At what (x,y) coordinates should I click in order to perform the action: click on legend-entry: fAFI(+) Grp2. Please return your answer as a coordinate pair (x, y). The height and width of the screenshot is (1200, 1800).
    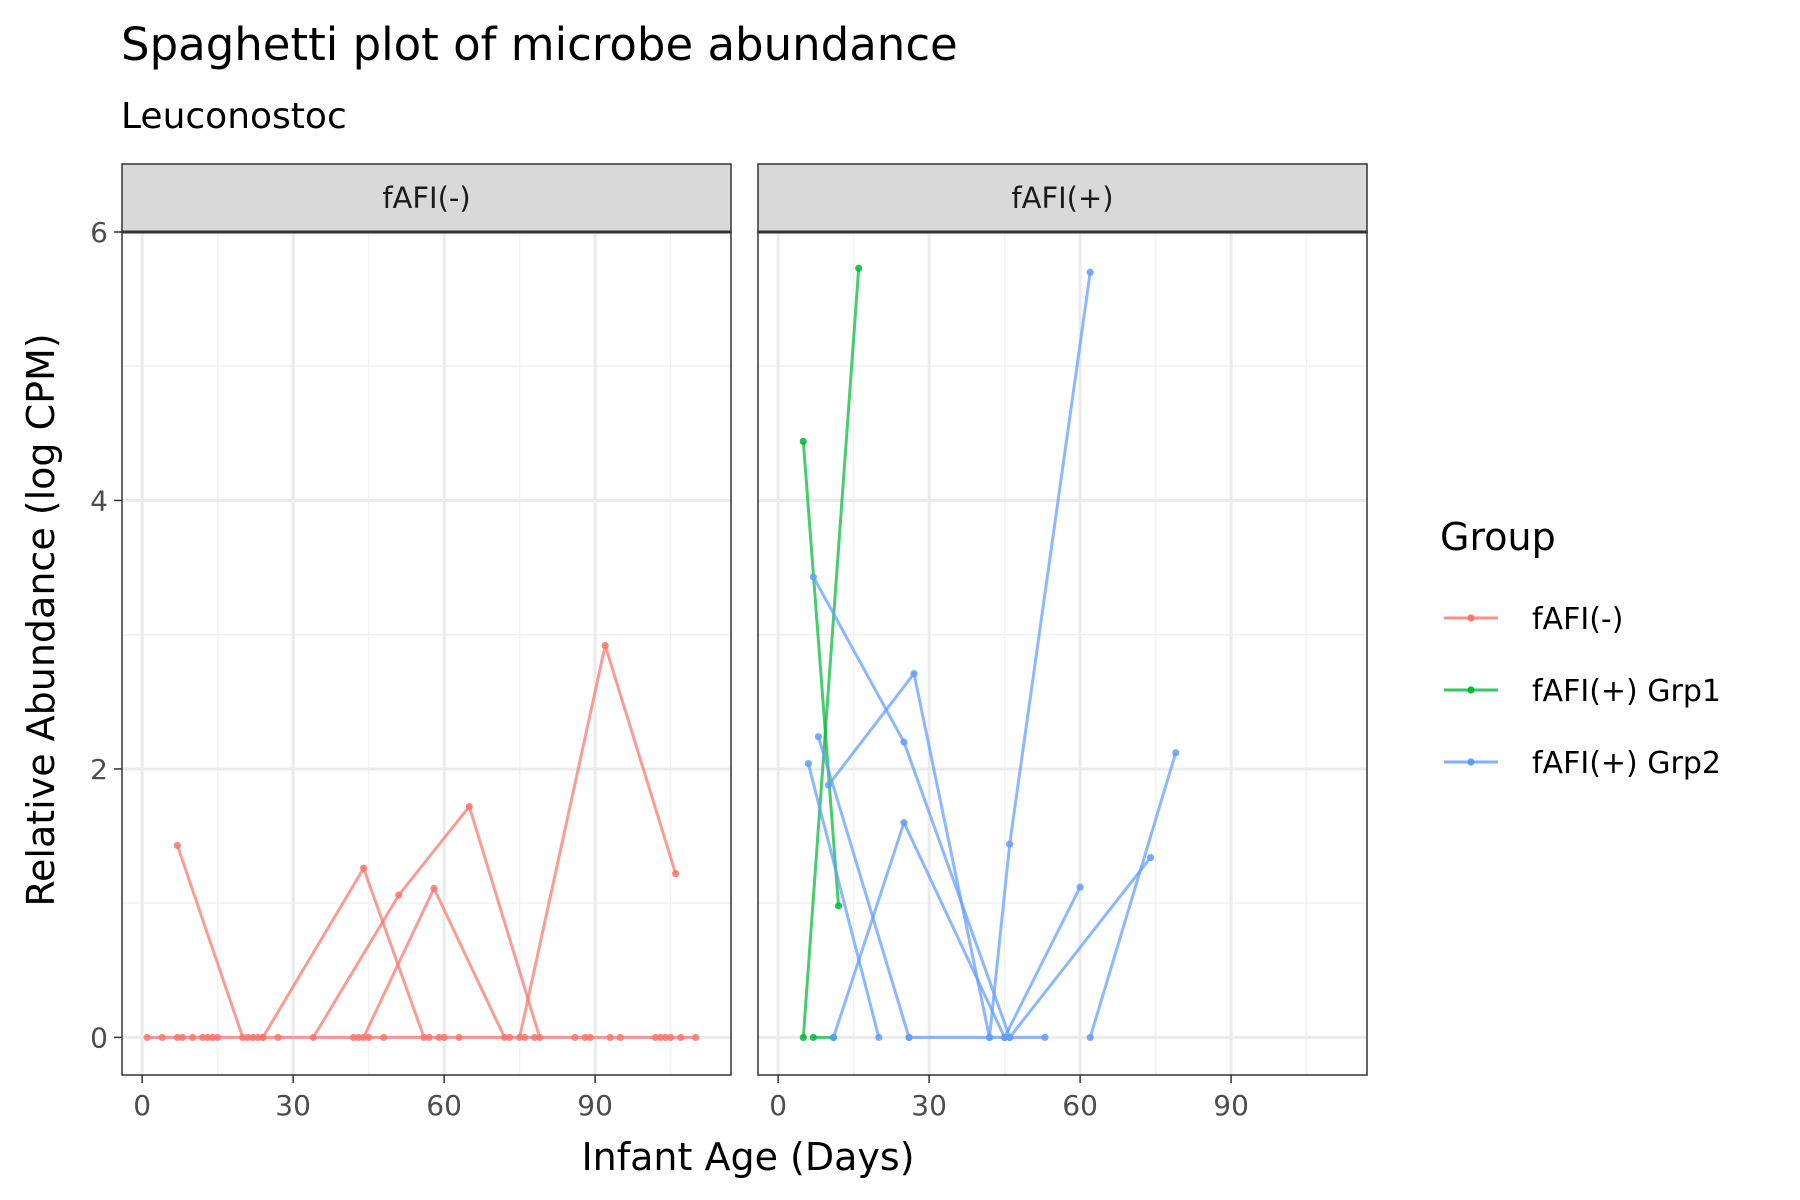
    Looking at the image, I should click on (1582, 763).